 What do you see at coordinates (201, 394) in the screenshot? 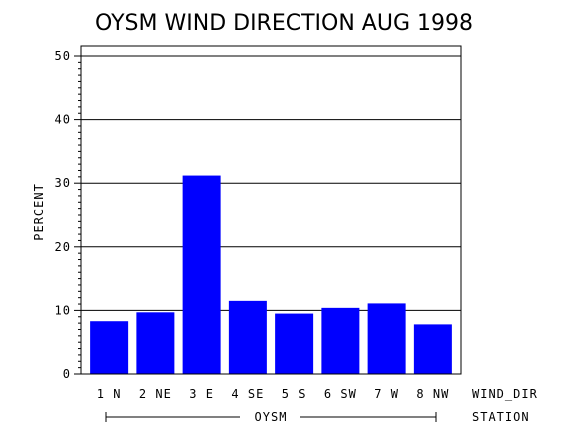
I see `x-tick-label: 3 E` at bounding box center [201, 394].